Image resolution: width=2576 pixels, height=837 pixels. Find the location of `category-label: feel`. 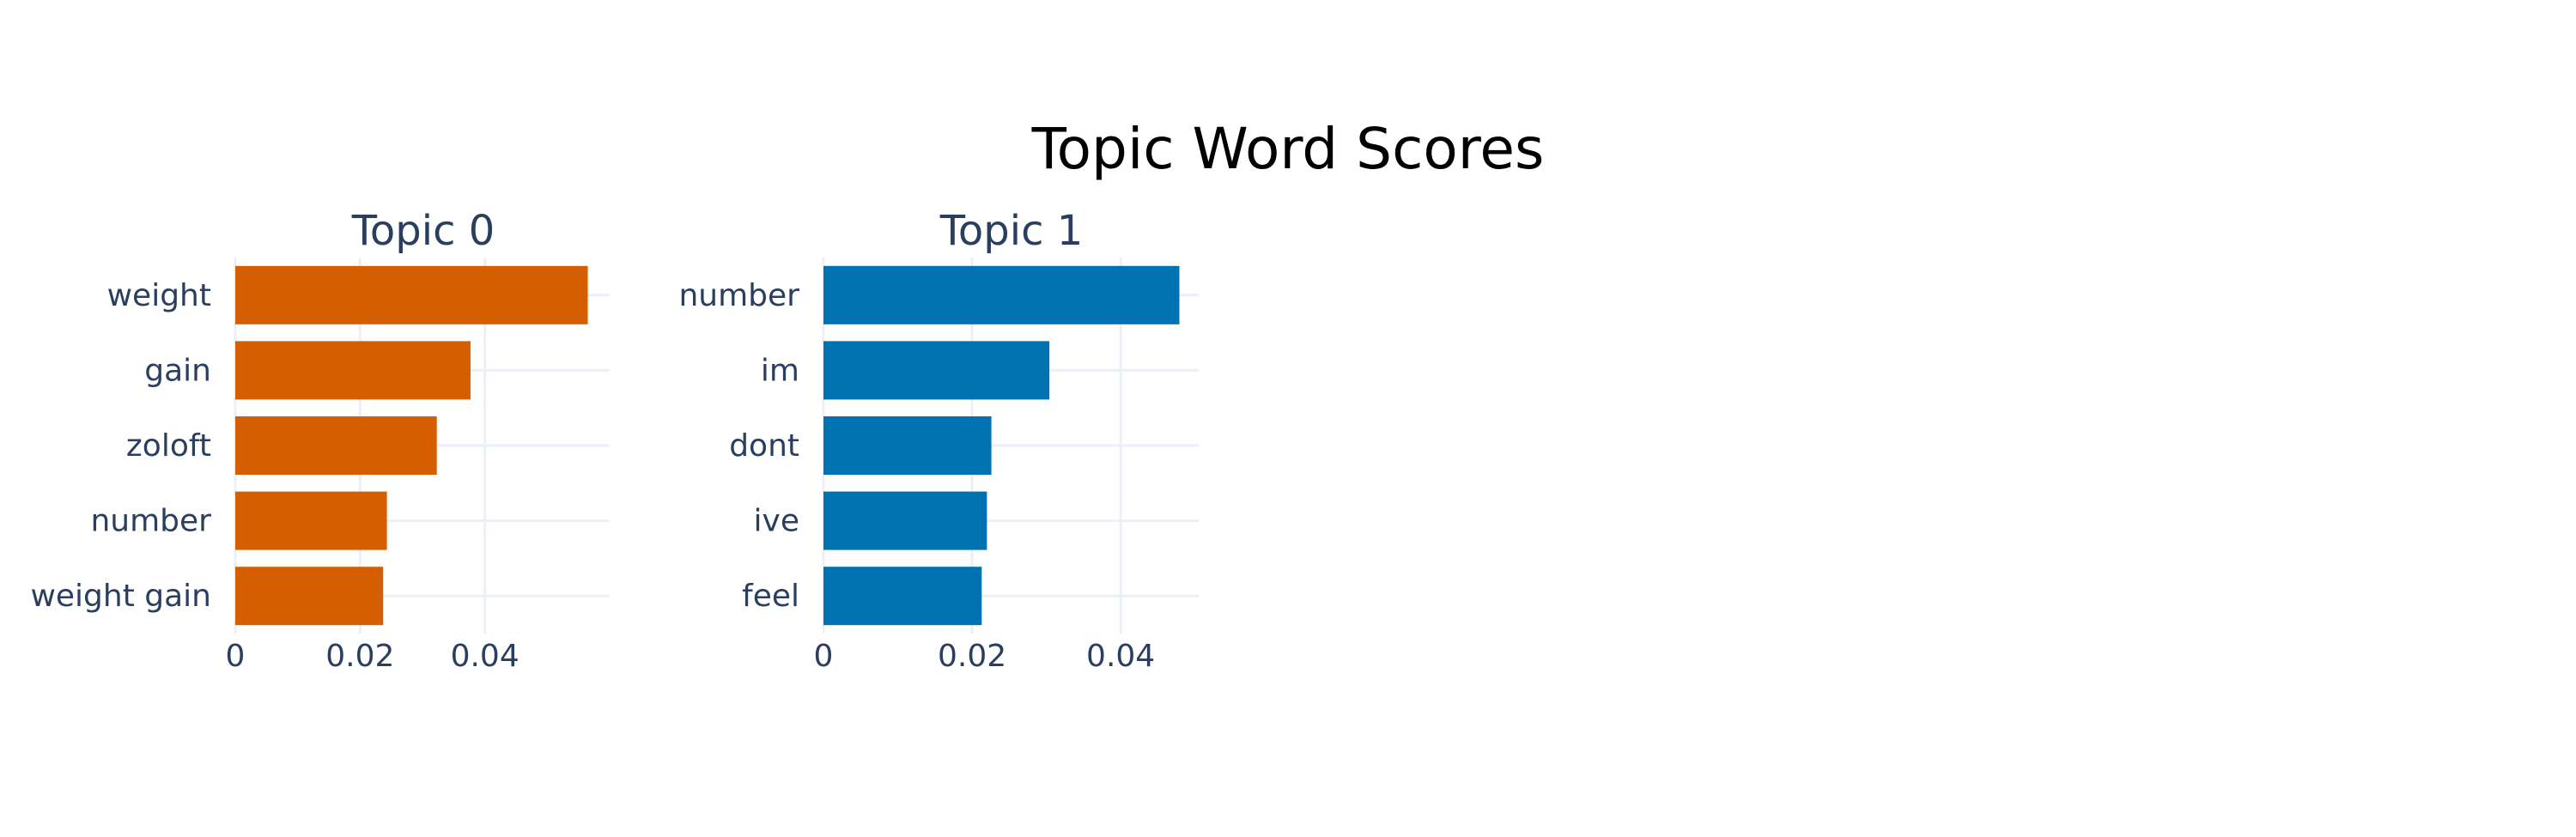

category-label: feel is located at coordinates (770, 596).